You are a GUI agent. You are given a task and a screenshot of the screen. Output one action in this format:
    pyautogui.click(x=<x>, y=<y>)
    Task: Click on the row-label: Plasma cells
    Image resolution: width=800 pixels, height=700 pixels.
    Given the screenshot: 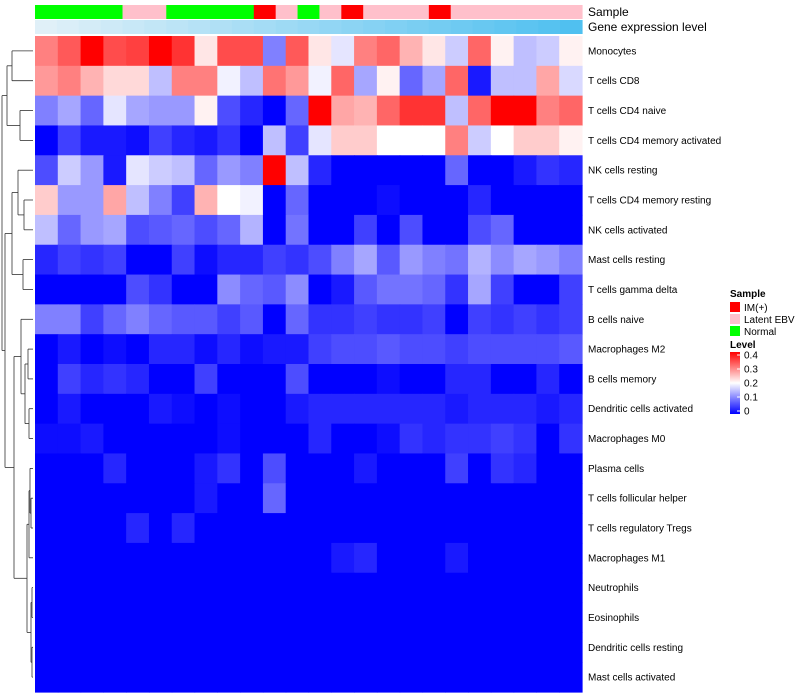 What is the action you would take?
    pyautogui.click(x=616, y=469)
    